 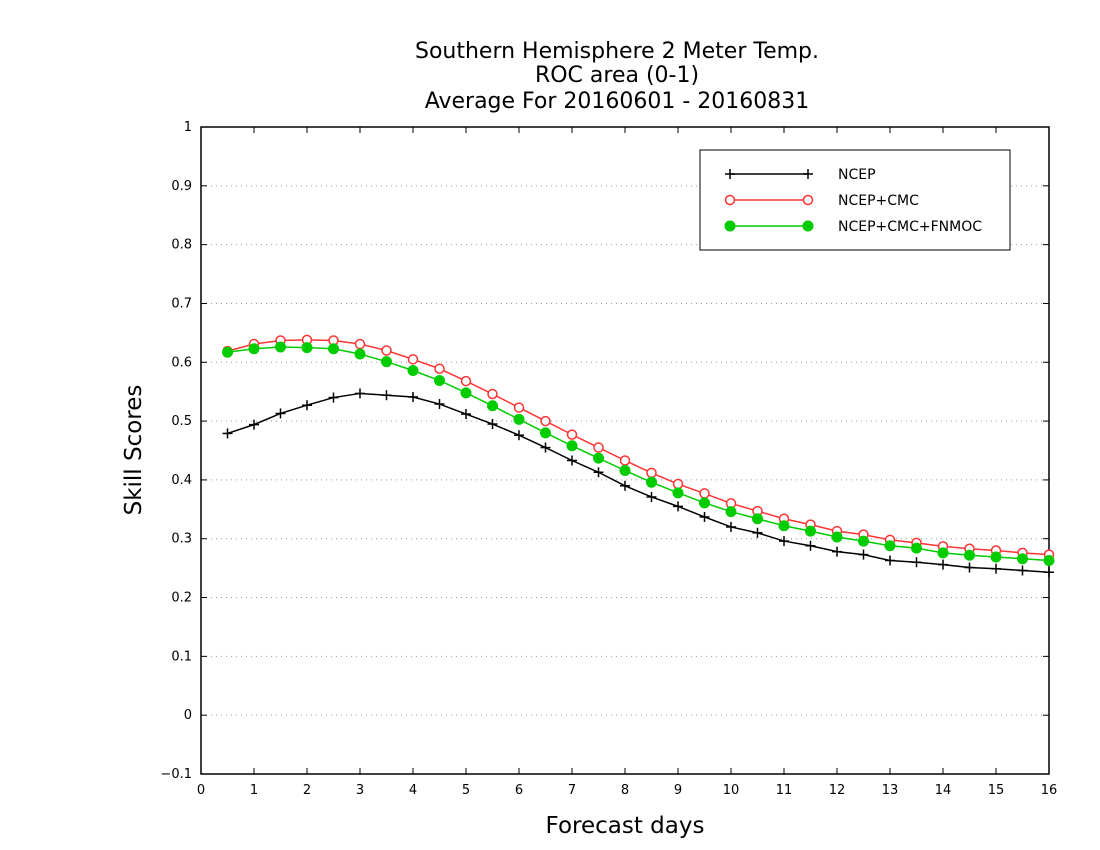 I want to click on legend: NCEP NCEP+CMC NCEP+CMC+FNMOC, so click(x=855, y=200).